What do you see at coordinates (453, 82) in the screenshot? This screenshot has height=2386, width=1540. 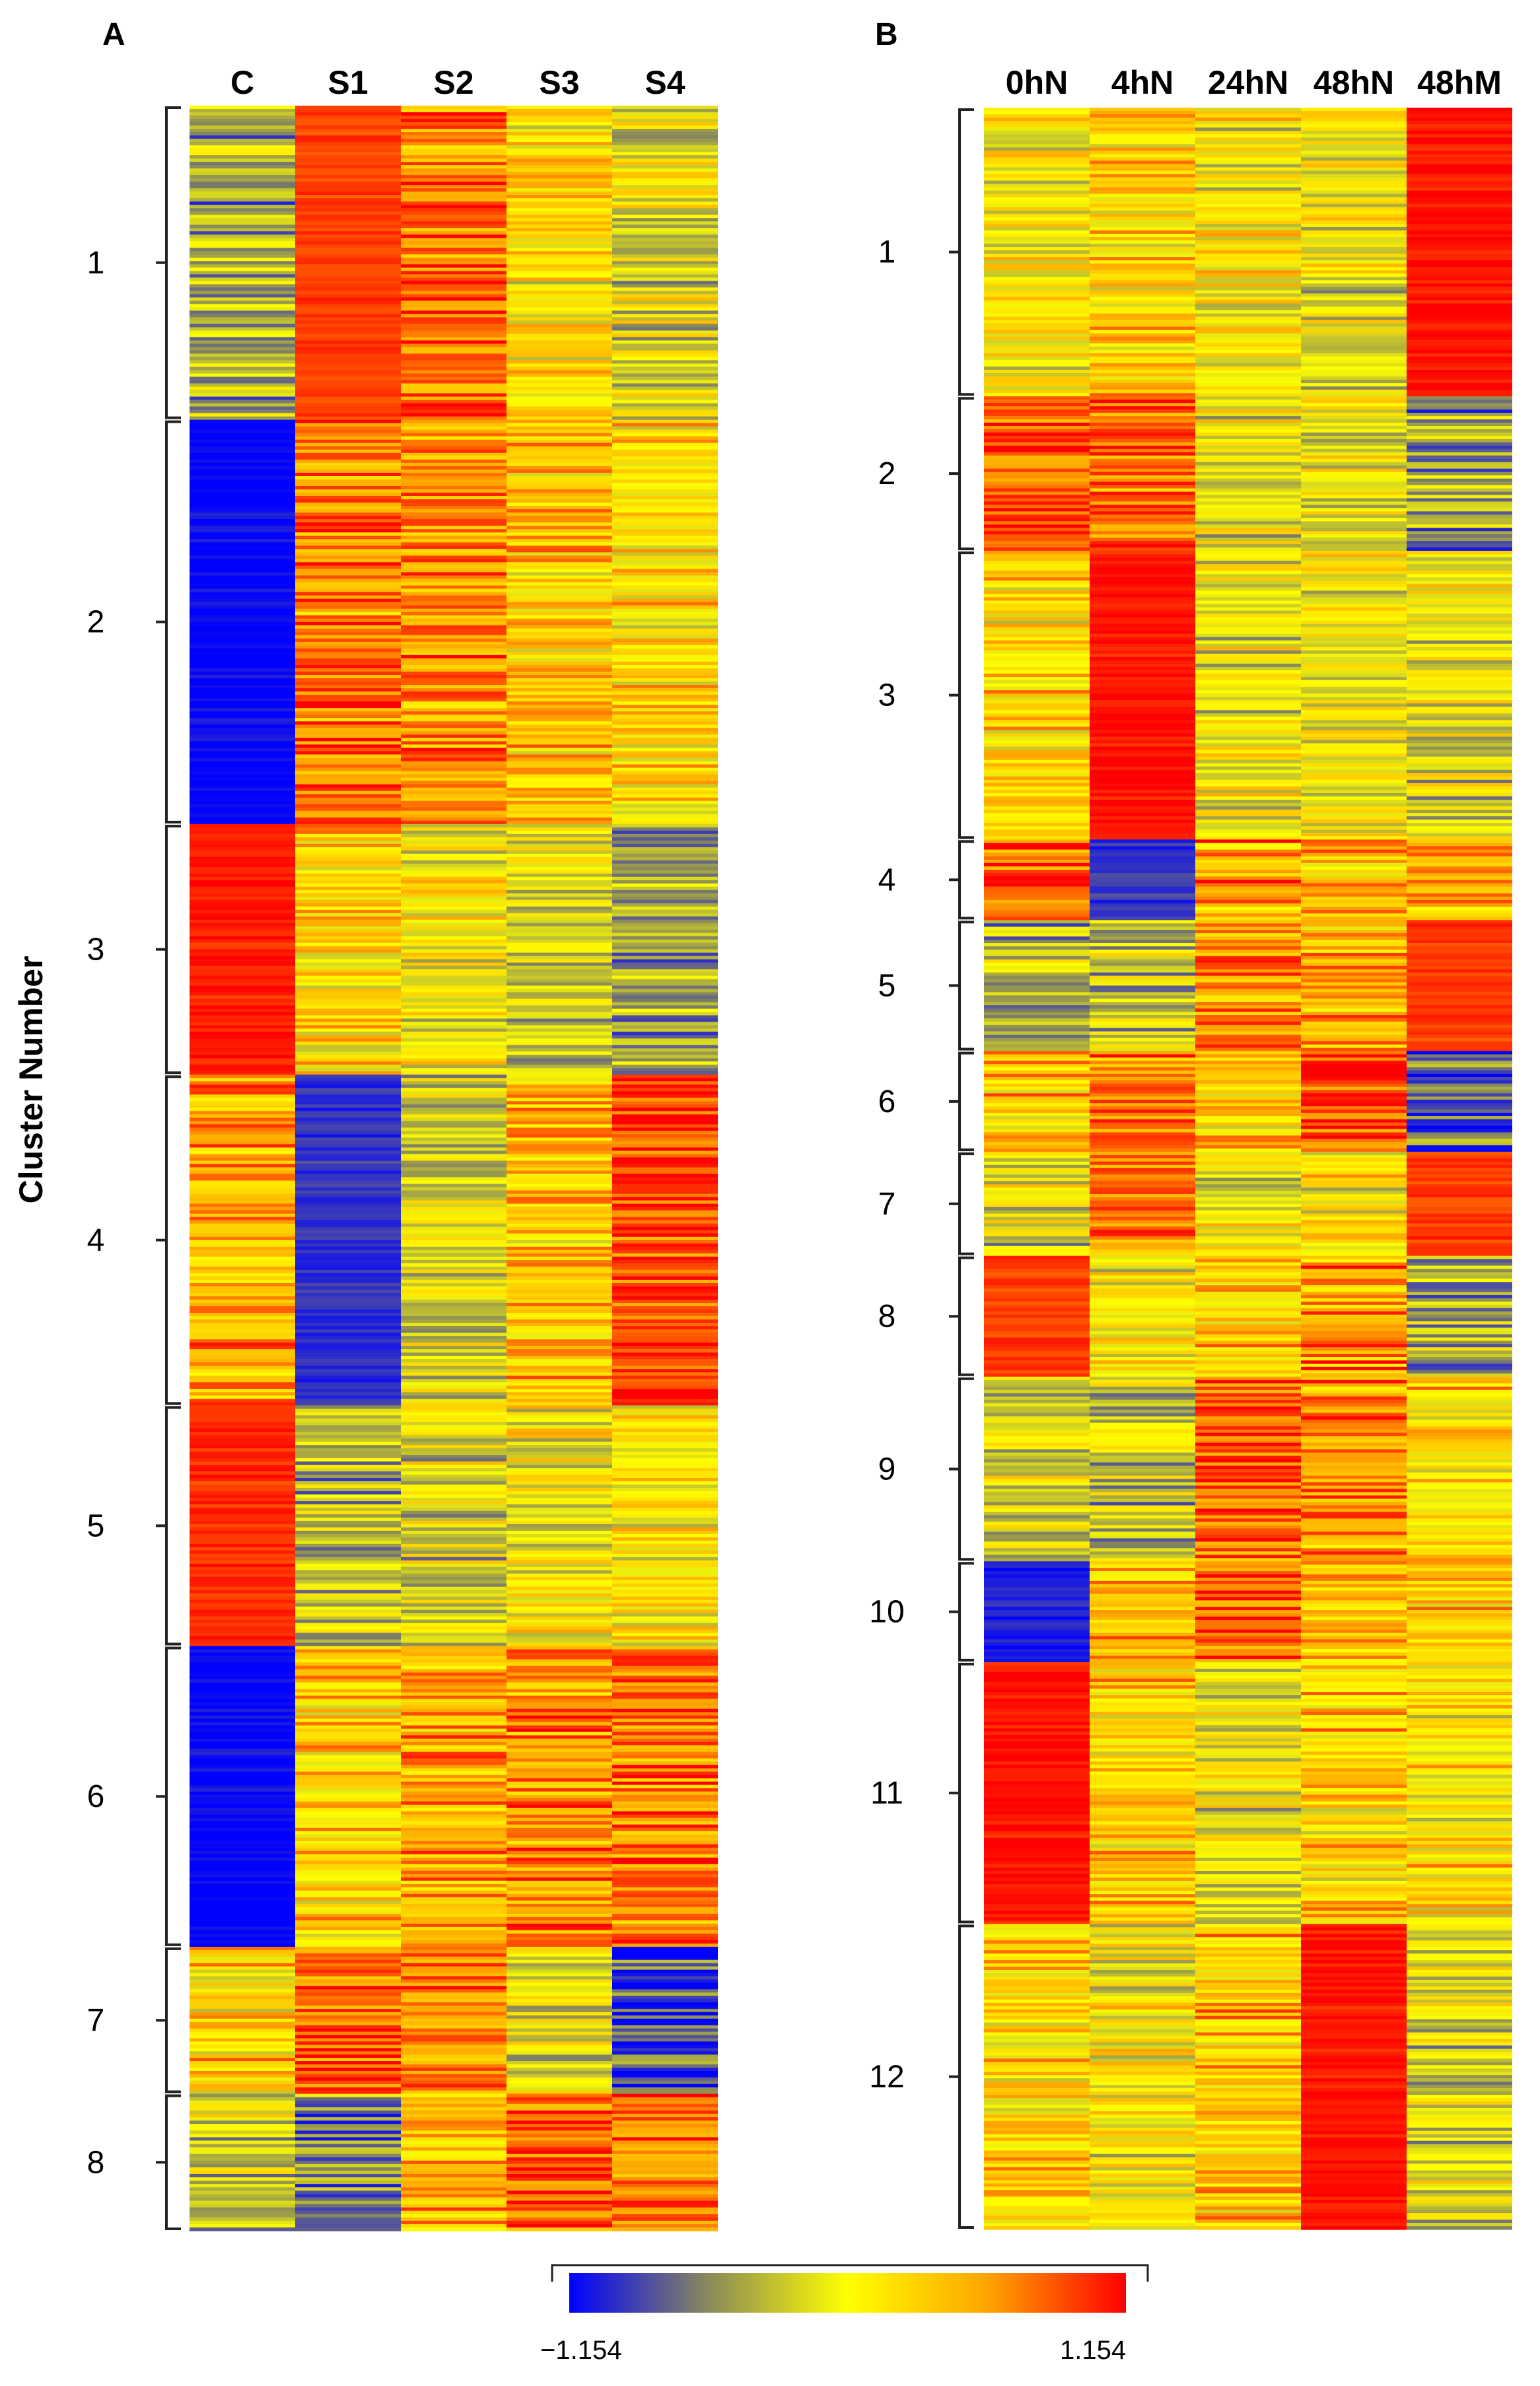 I see `column-header-s2: S2` at bounding box center [453, 82].